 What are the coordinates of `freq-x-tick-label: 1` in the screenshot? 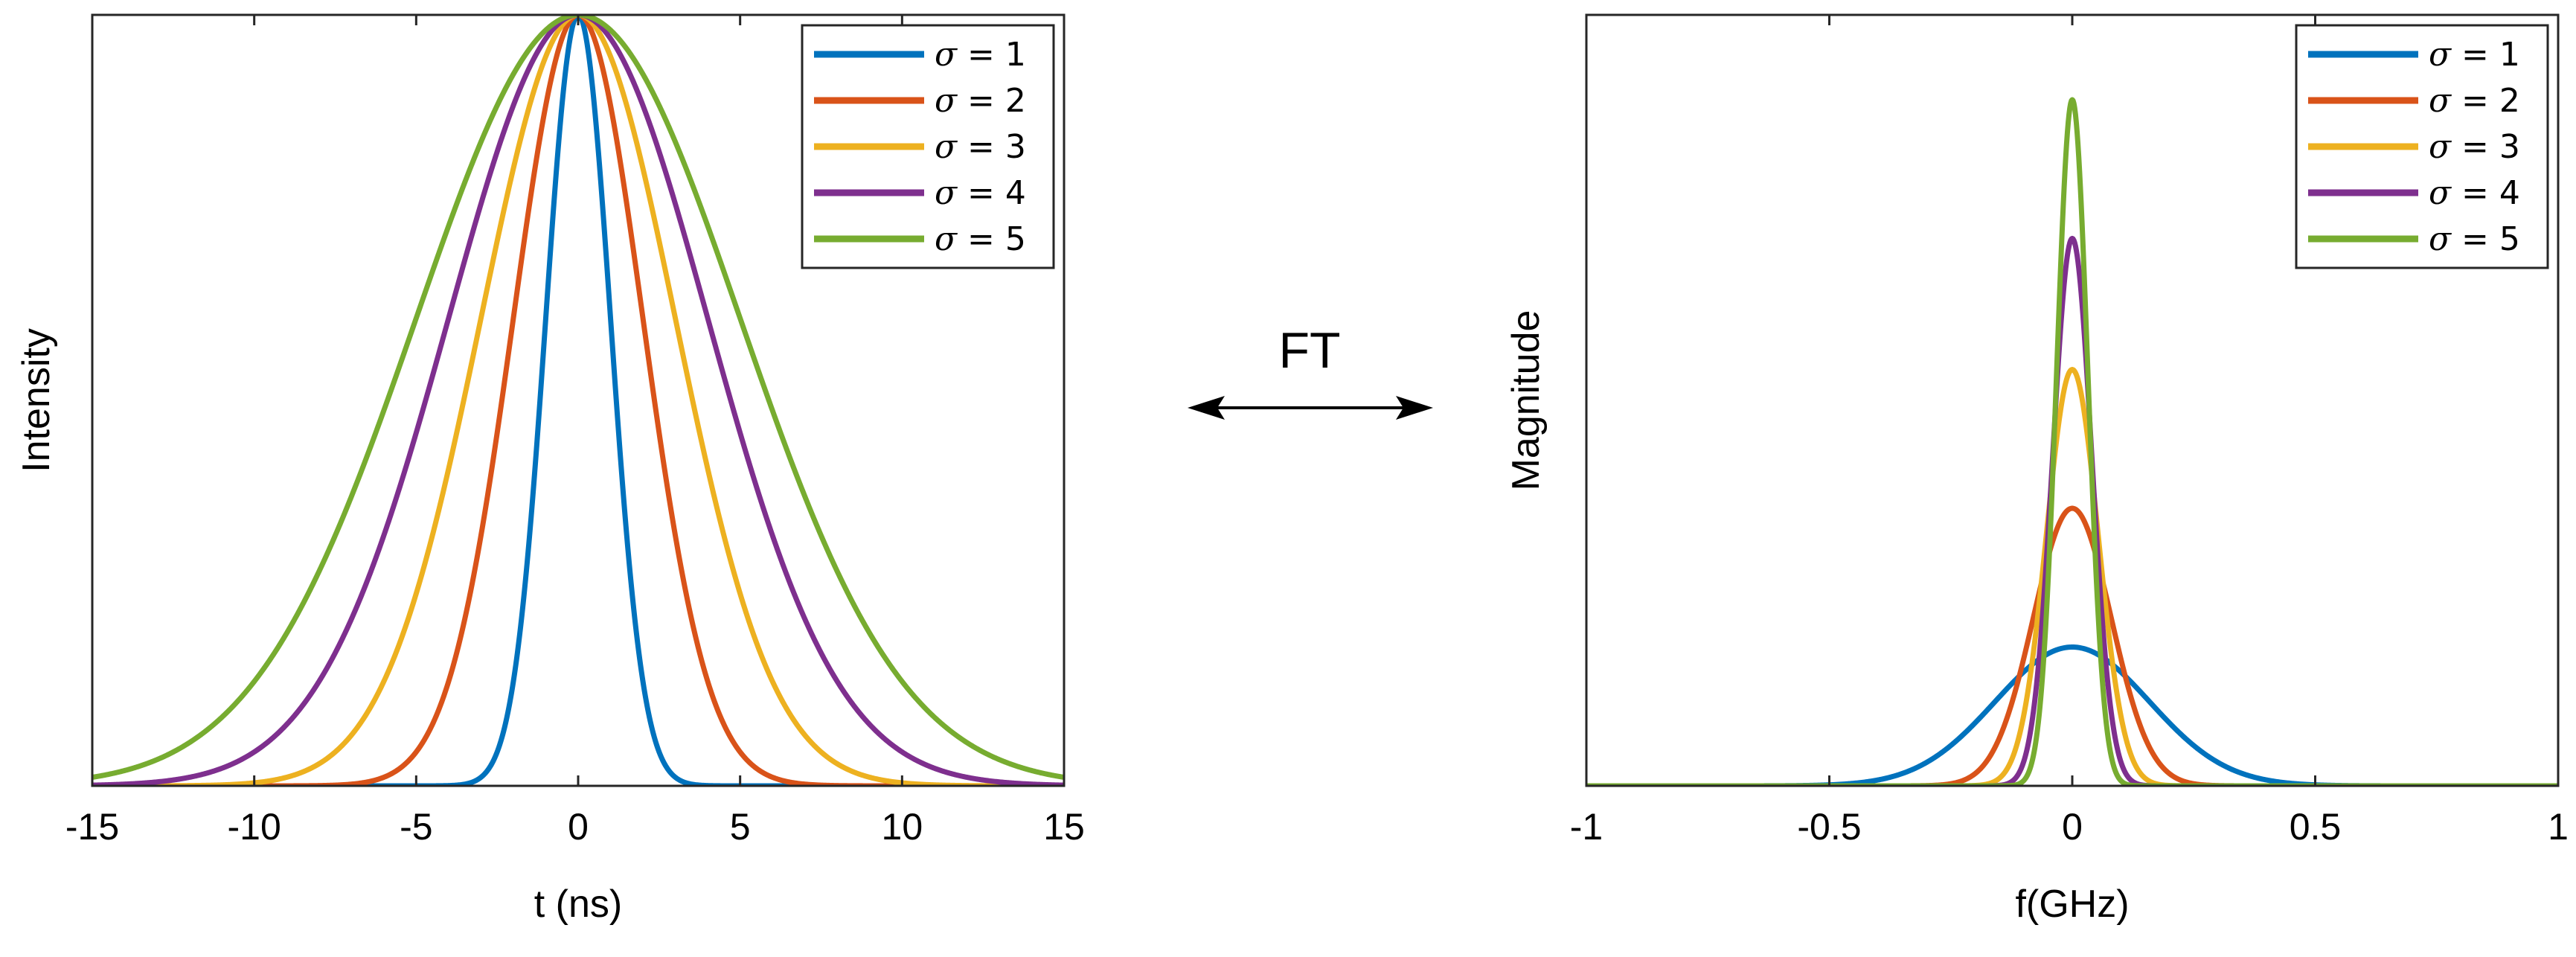 It's located at (2558, 827).